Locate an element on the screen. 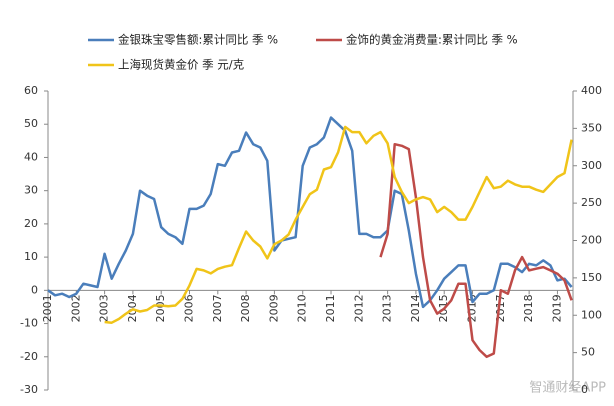  y-tick-label: 40 is located at coordinates (31, 156).